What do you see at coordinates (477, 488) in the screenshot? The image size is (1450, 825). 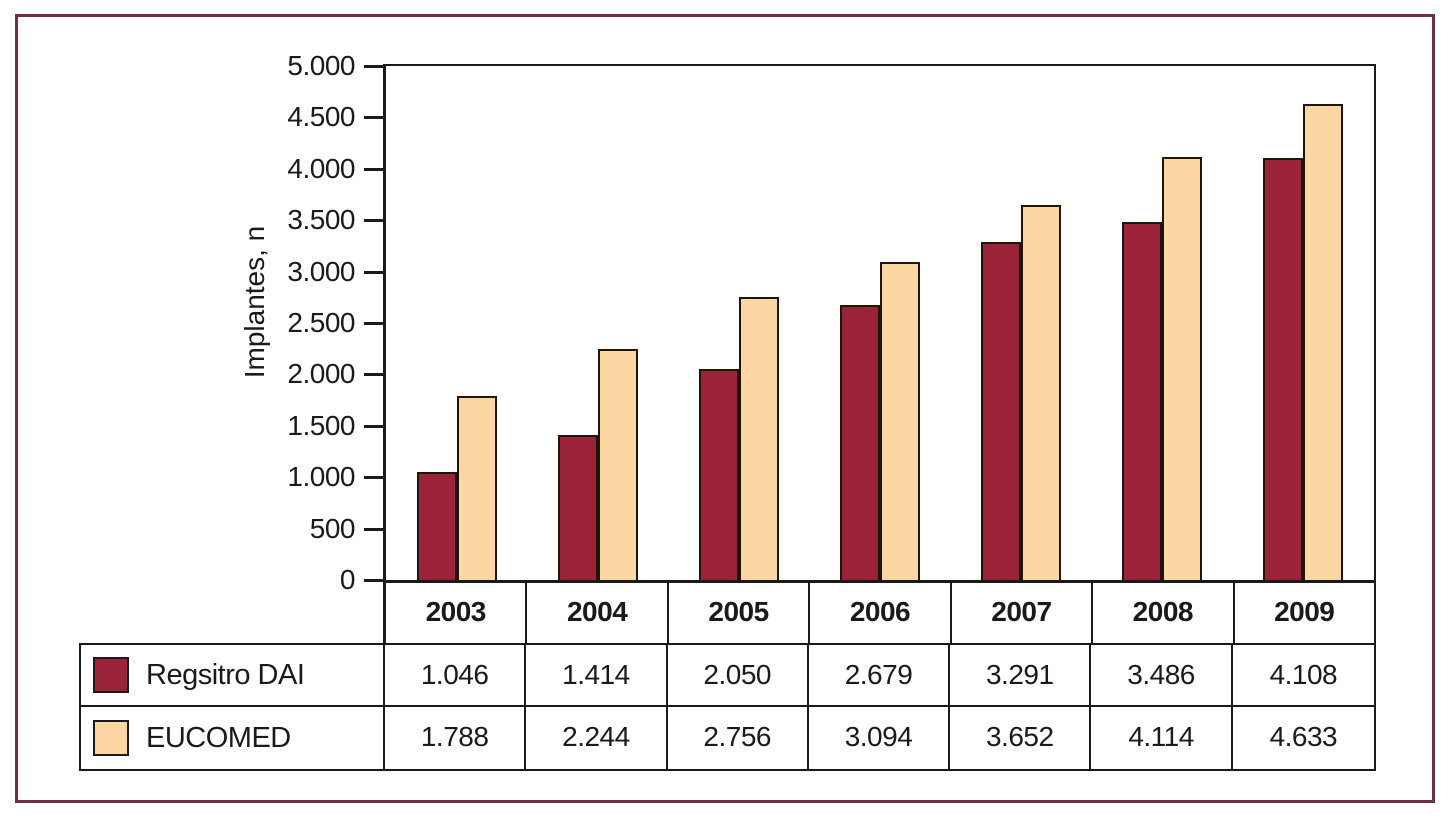 I see `bar-eucomed-2003` at bounding box center [477, 488].